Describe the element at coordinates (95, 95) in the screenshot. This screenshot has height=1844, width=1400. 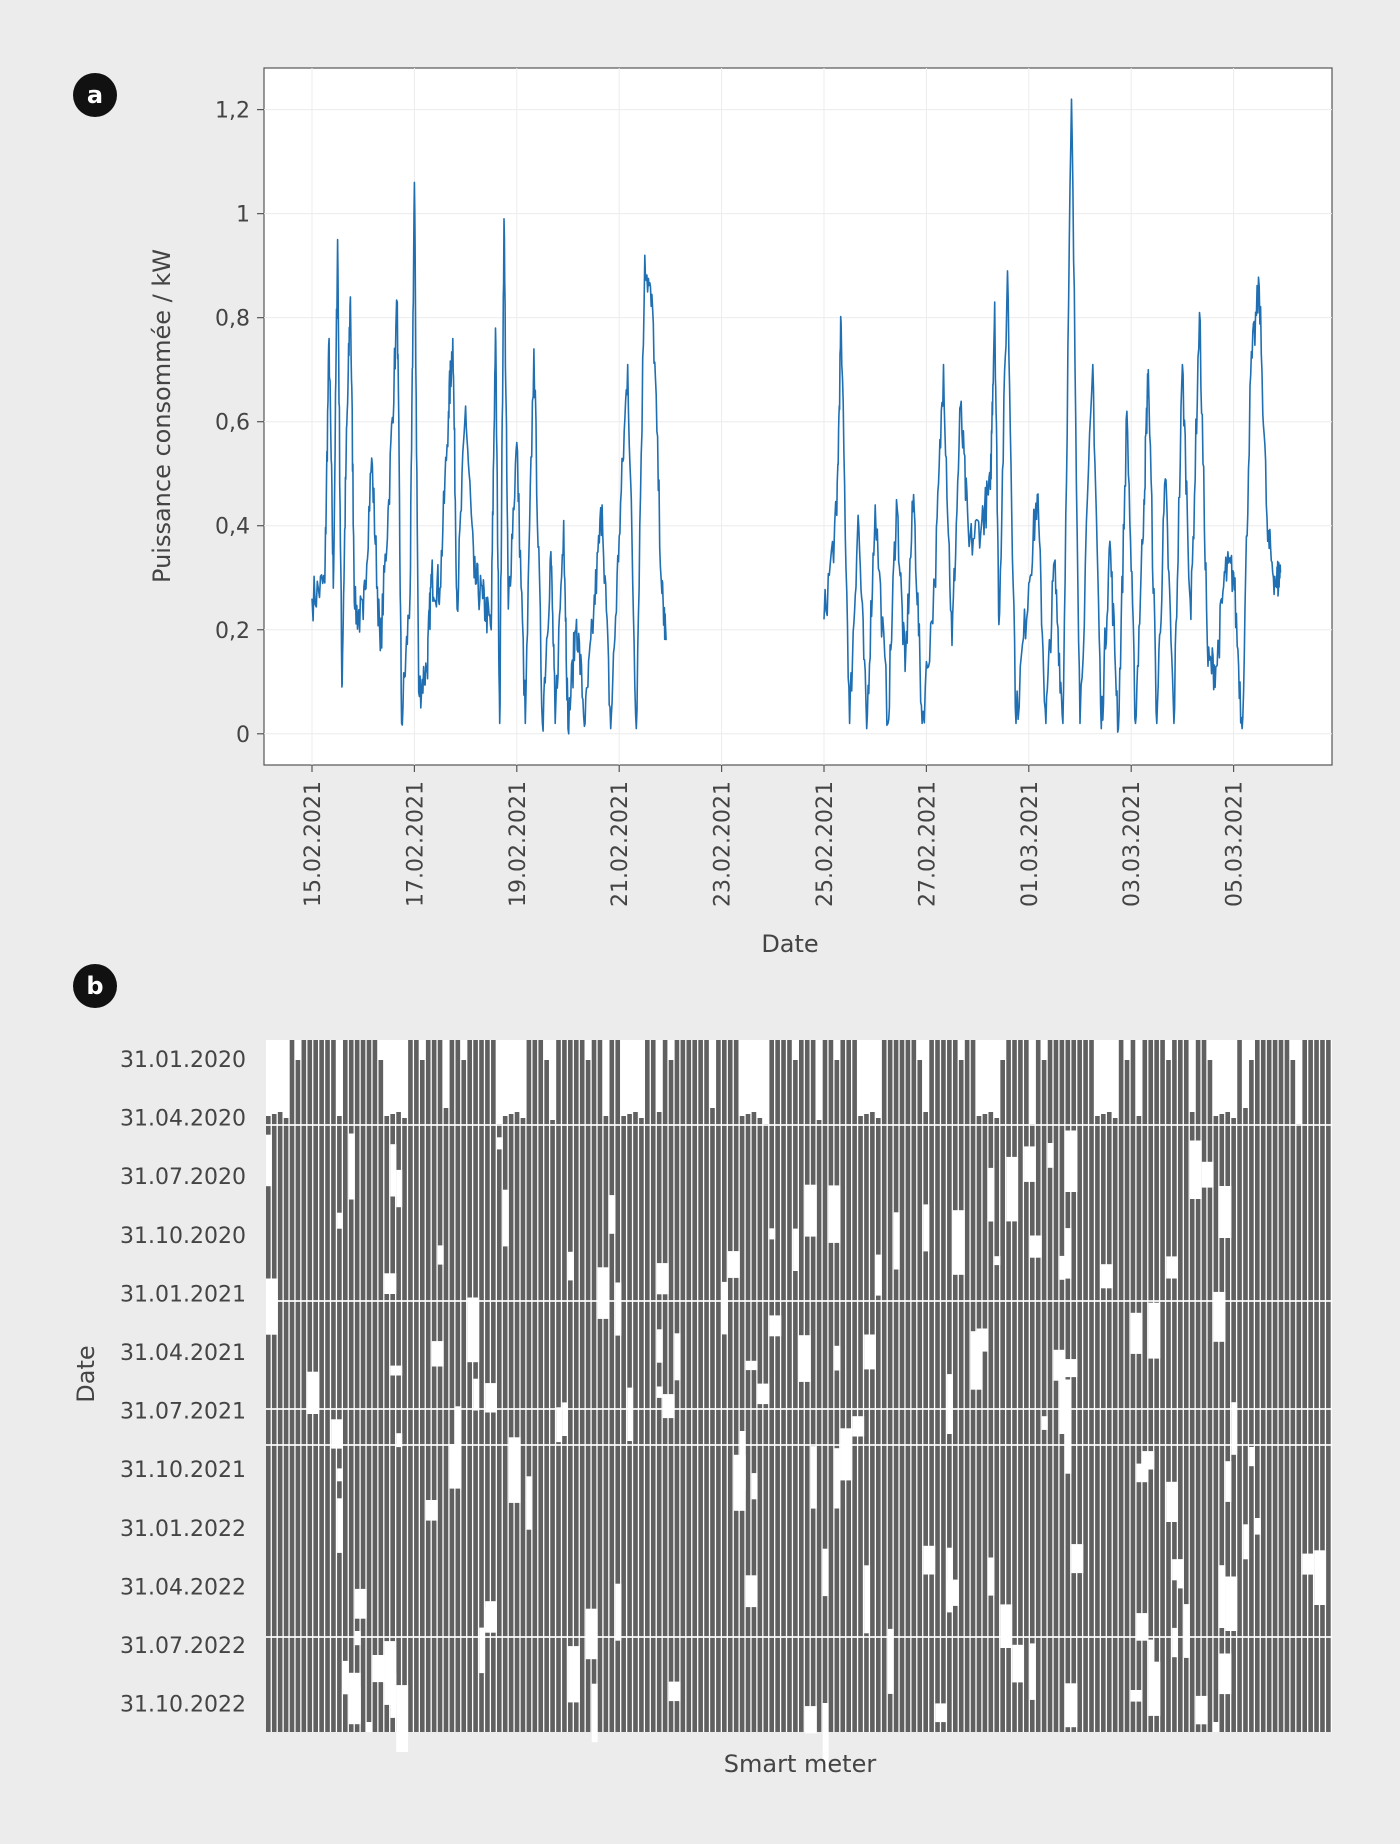
I see `panel-a-label: a` at that location.